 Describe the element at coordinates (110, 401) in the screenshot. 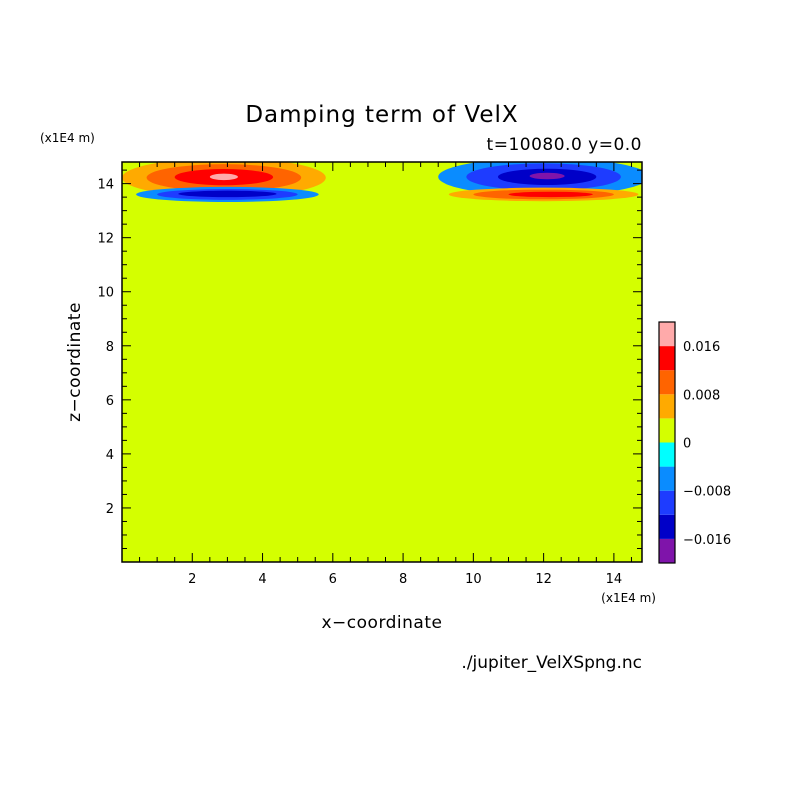

I see `y-tick-label: 6` at that location.